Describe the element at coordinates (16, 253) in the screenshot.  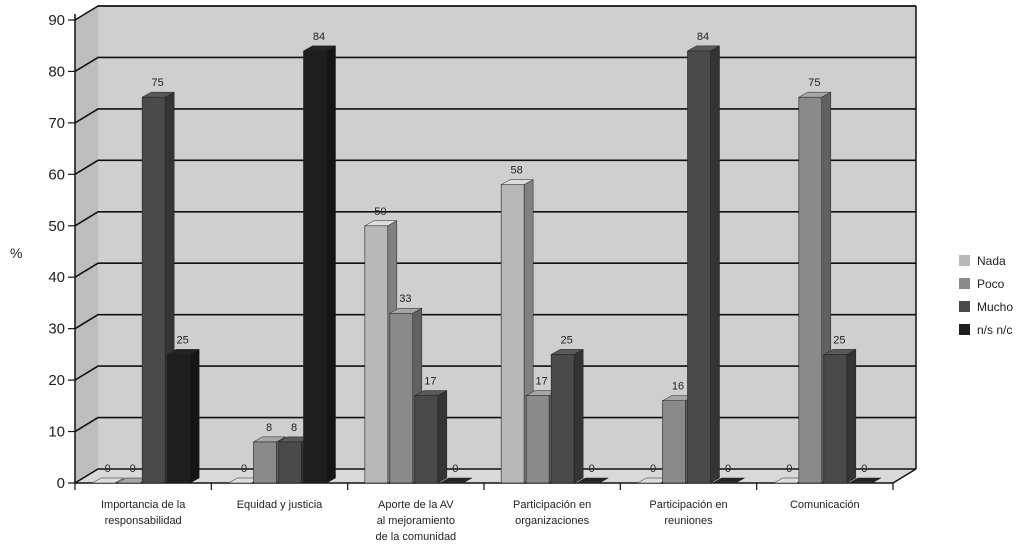
I see `y-axis-label: %` at that location.